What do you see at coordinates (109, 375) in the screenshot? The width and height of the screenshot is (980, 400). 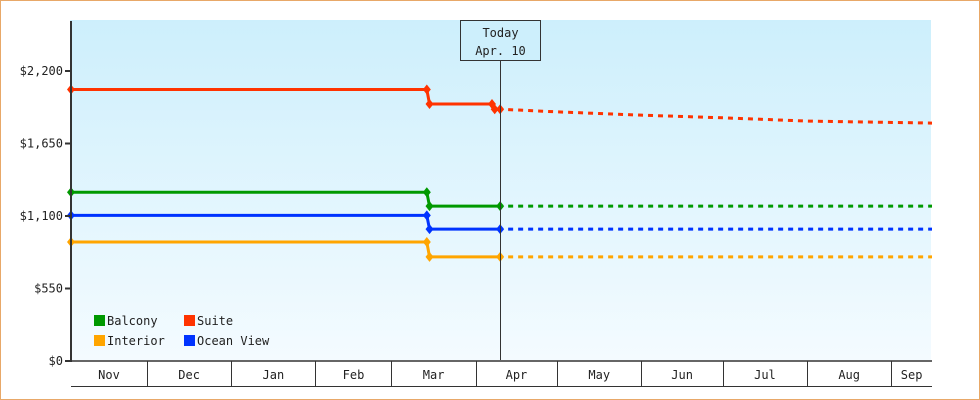 I see `x-tick-label: Nov` at bounding box center [109, 375].